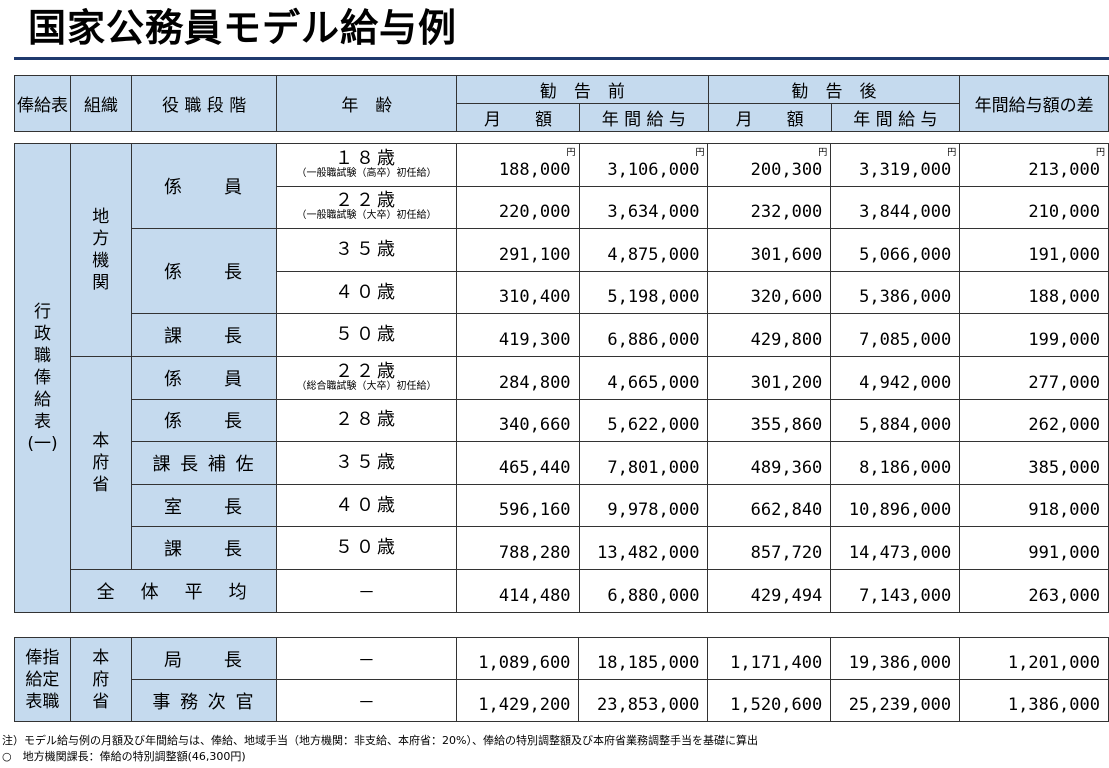 The width and height of the screenshot is (1109, 768). Describe the element at coordinates (769, 207) in the screenshot. I see `value-cell: 232,000` at that location.